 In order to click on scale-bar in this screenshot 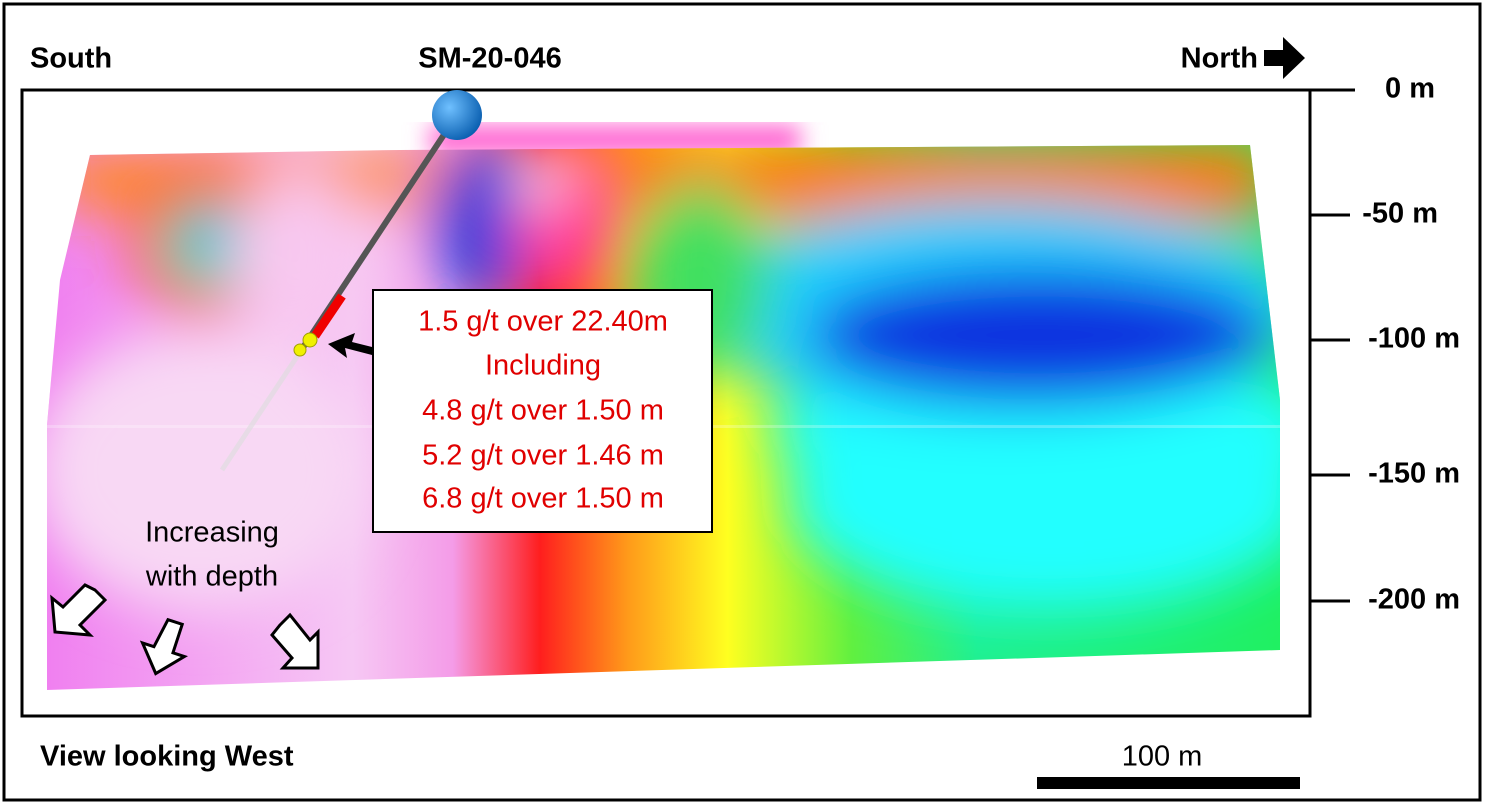, I will do `click(1168, 783)`.